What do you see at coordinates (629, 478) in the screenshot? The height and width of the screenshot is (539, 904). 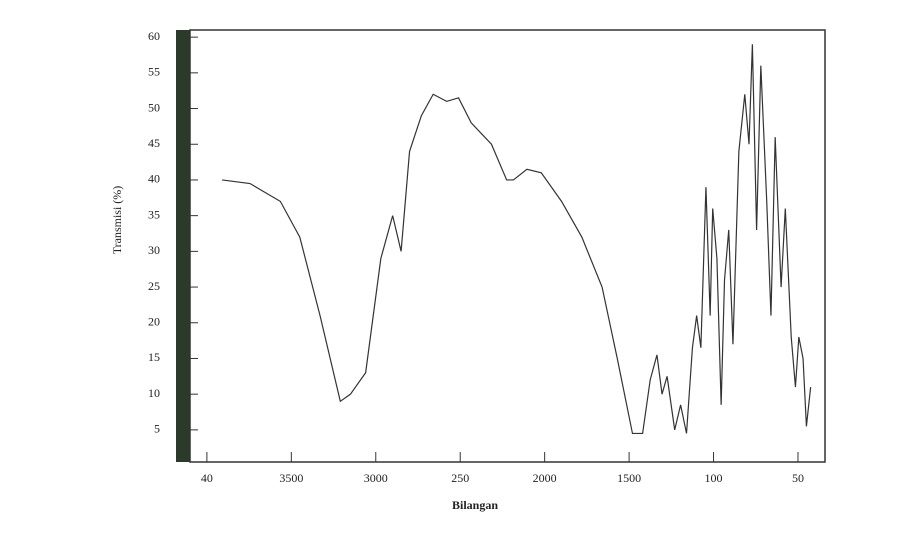 I see `x-tick-label: 1500` at bounding box center [629, 478].